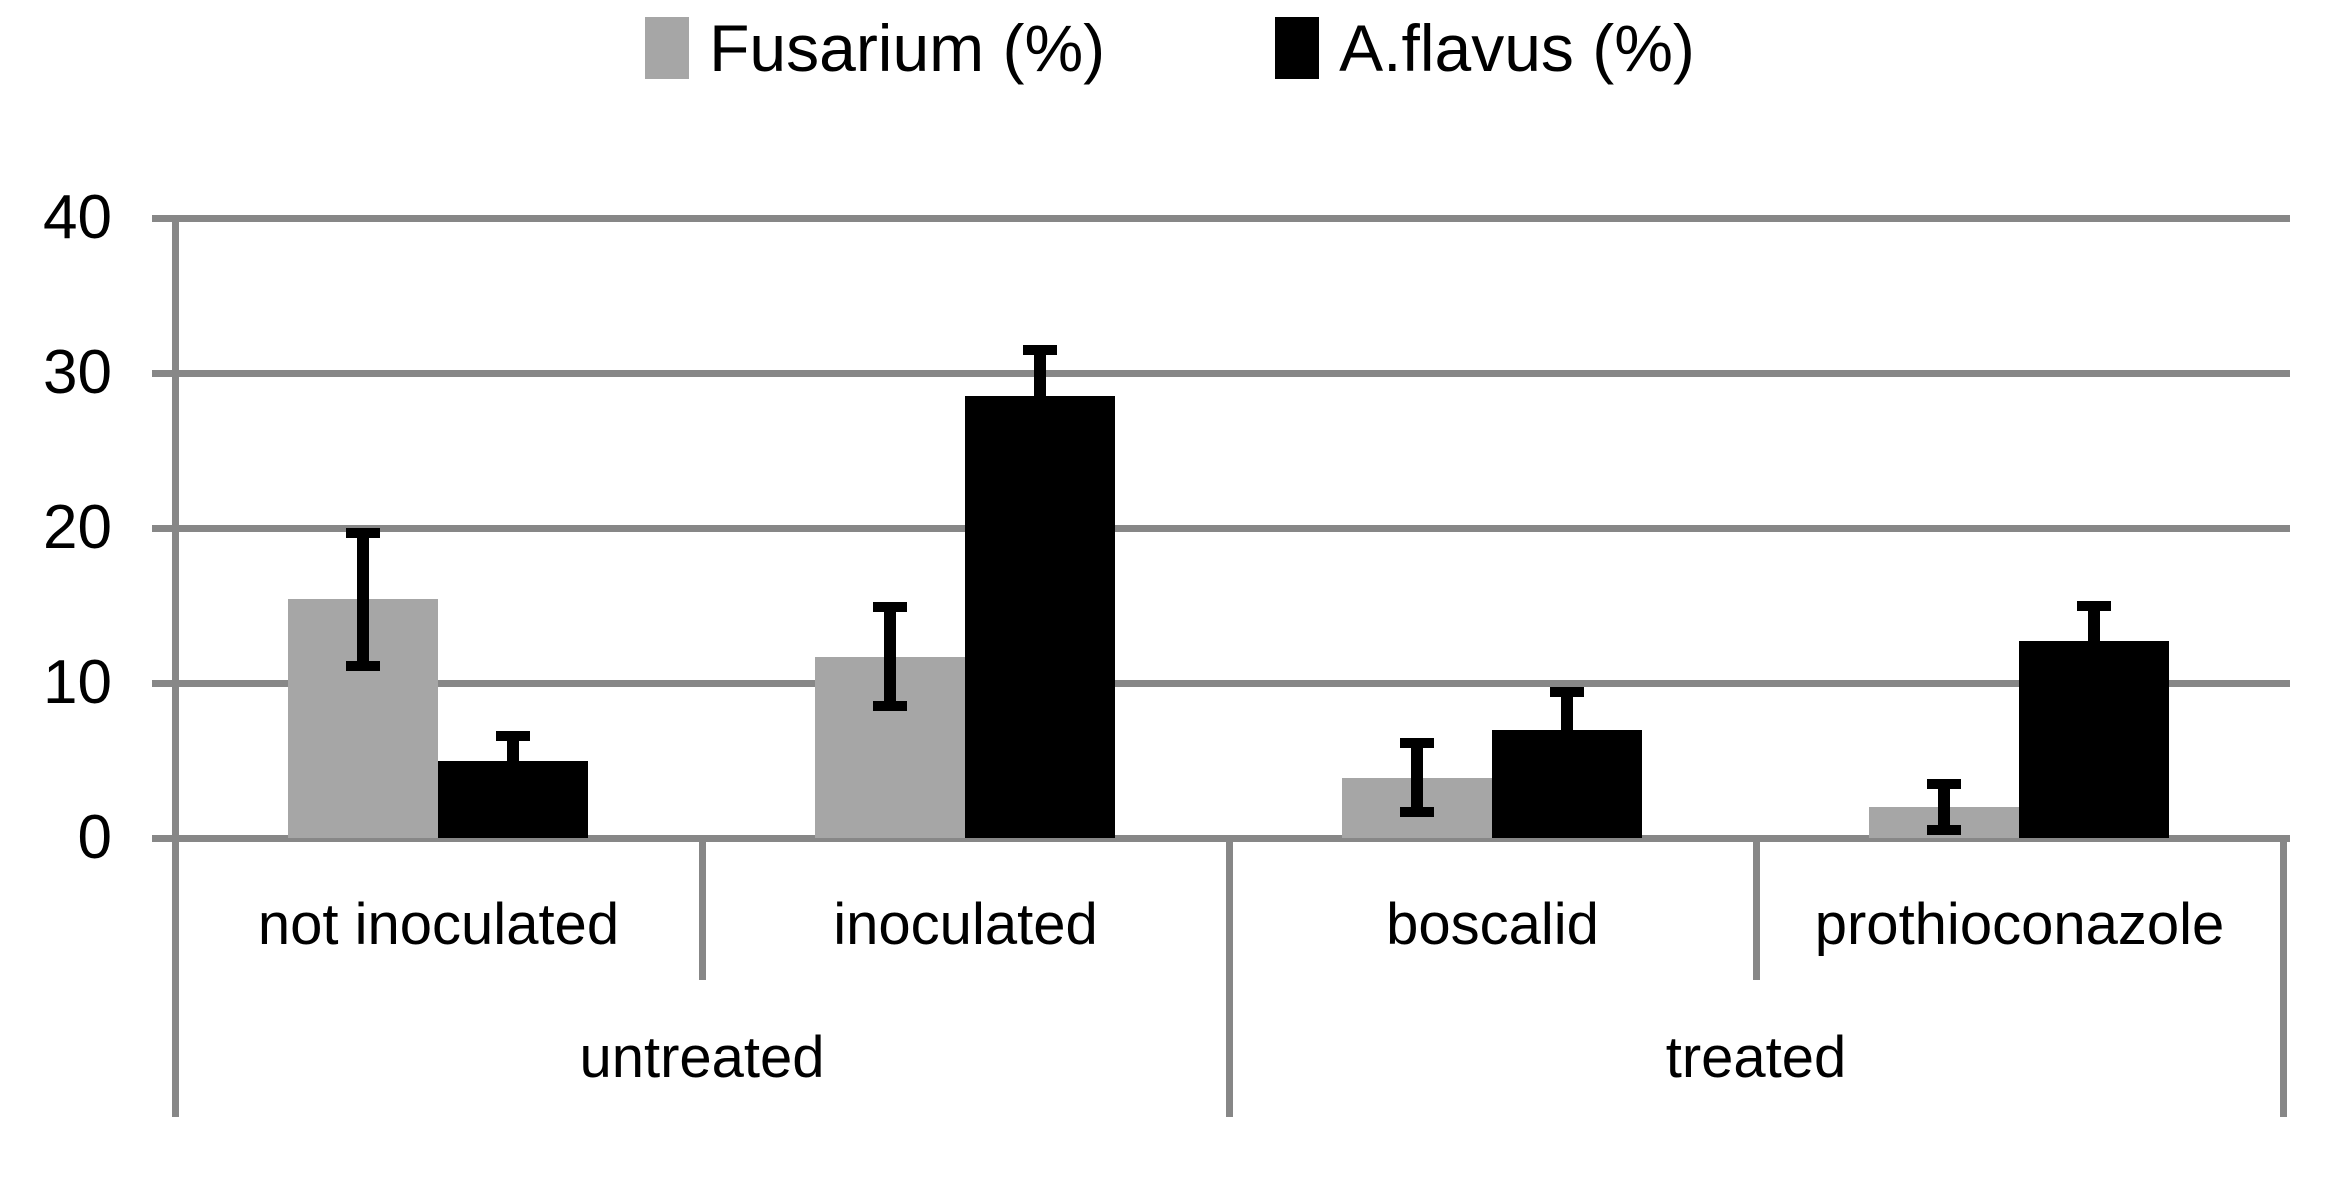  I want to click on x-axis-category-label: not inoculated, so click(438, 924).